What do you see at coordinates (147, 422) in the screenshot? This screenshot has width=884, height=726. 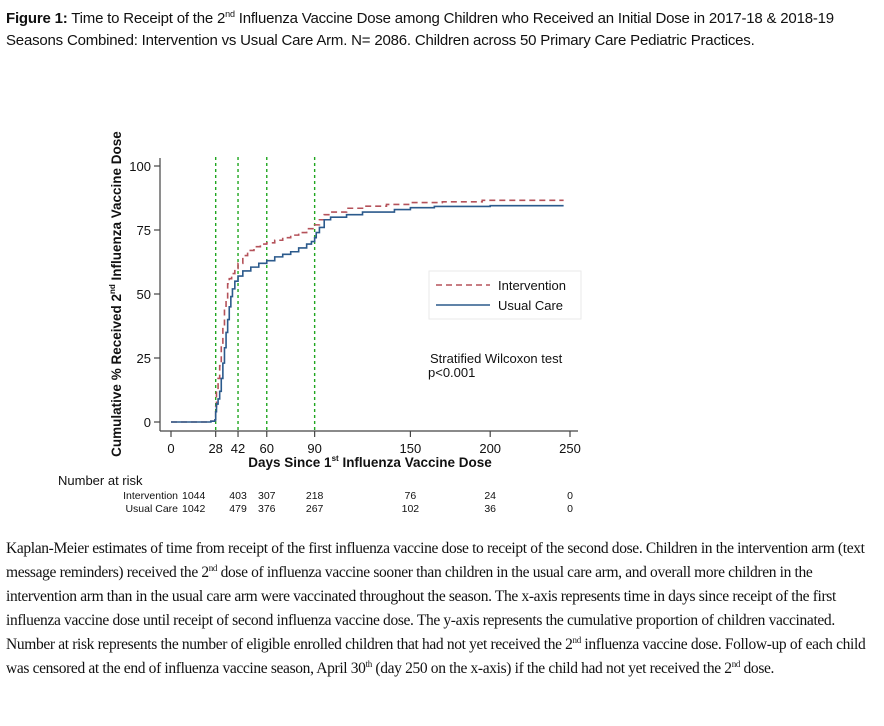 I see `y-tick-label: 0` at bounding box center [147, 422].